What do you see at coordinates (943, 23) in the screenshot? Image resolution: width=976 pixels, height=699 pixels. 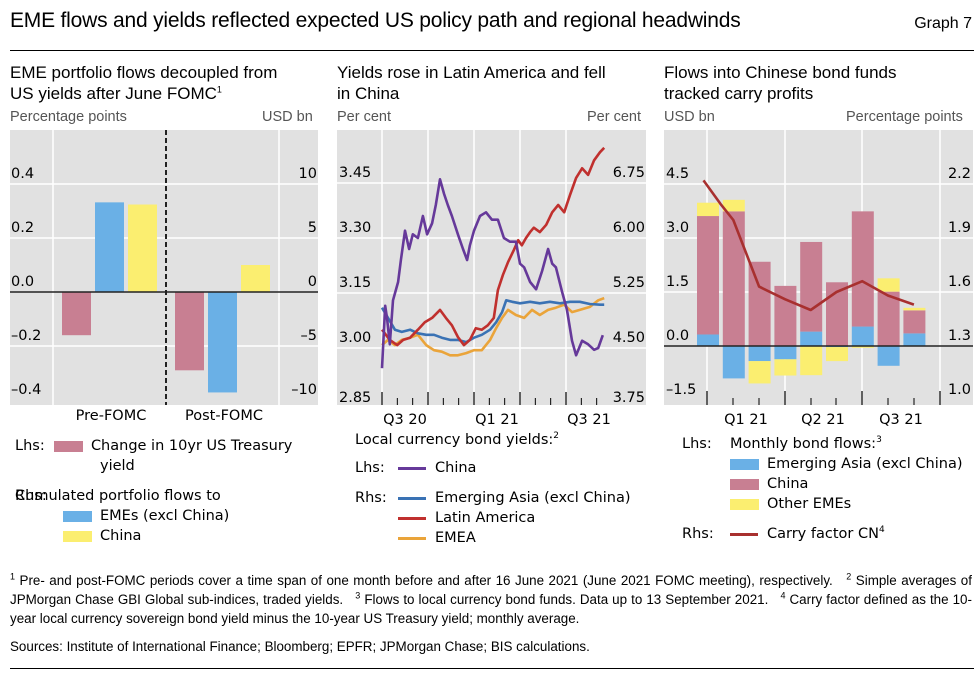 I see `graph-number: Graph 7` at bounding box center [943, 23].